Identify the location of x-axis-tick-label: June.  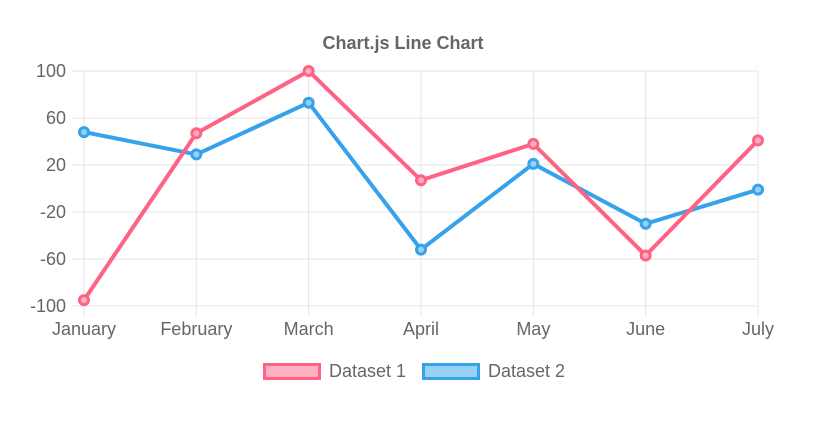
(645, 329).